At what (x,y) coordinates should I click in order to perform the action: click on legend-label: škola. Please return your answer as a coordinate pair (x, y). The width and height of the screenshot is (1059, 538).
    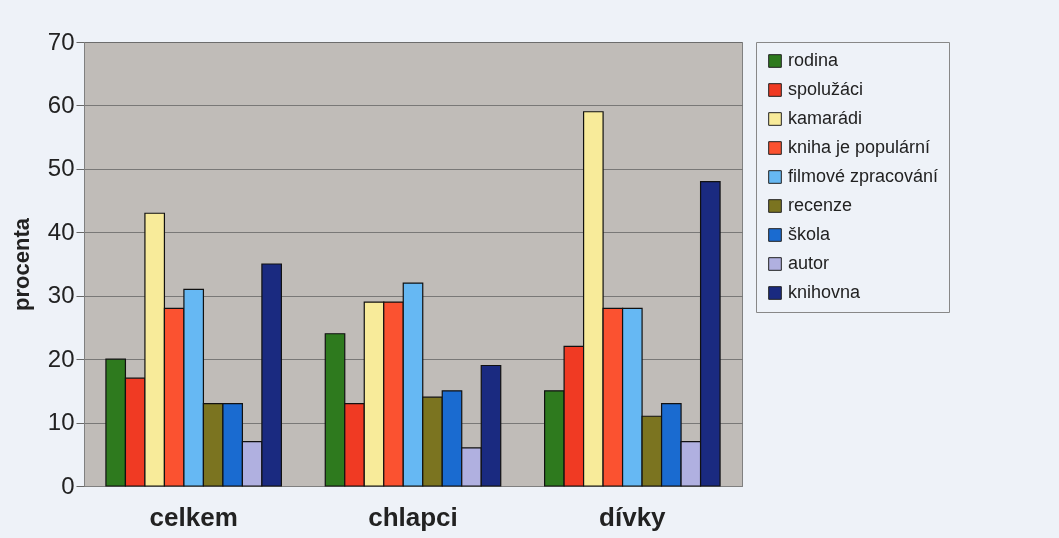
    Looking at the image, I should click on (810, 234).